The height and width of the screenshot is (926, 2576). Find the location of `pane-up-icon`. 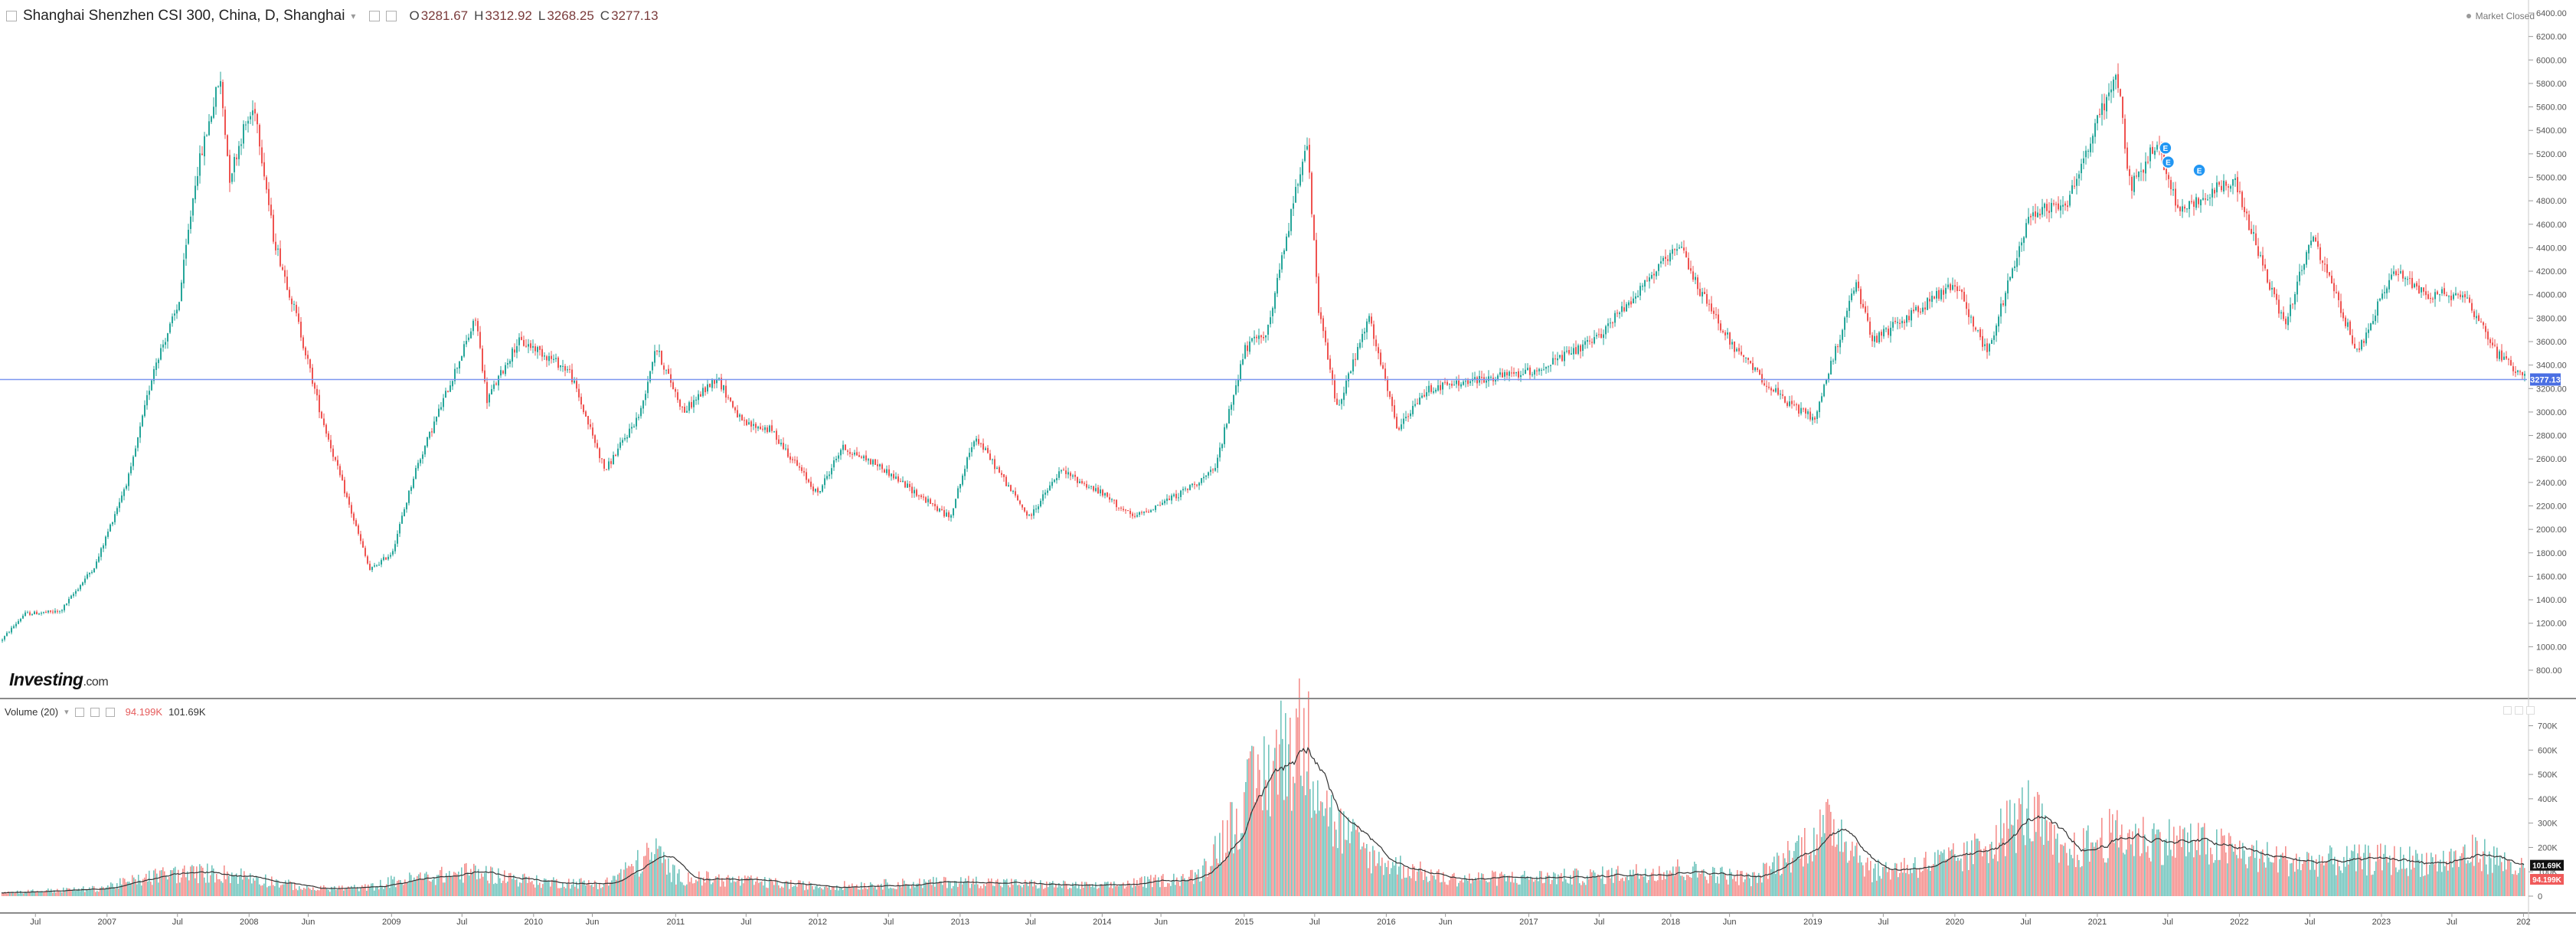

pane-up-icon is located at coordinates (2507, 710).